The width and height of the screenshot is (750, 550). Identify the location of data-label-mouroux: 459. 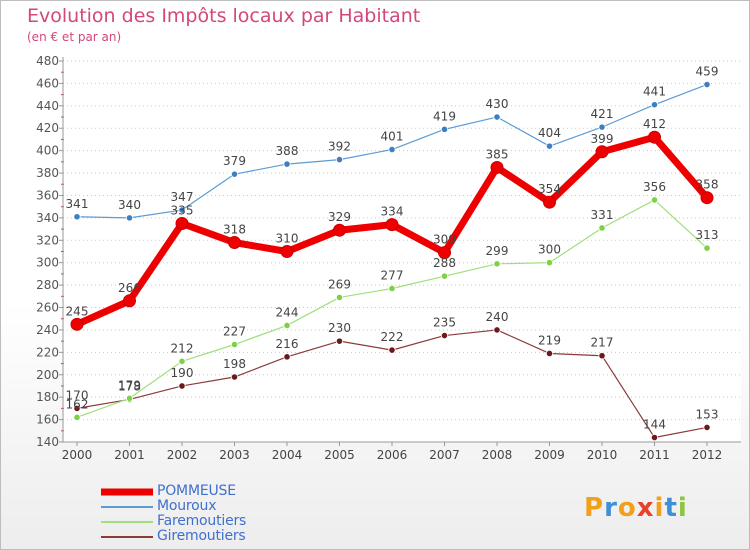
(707, 72).